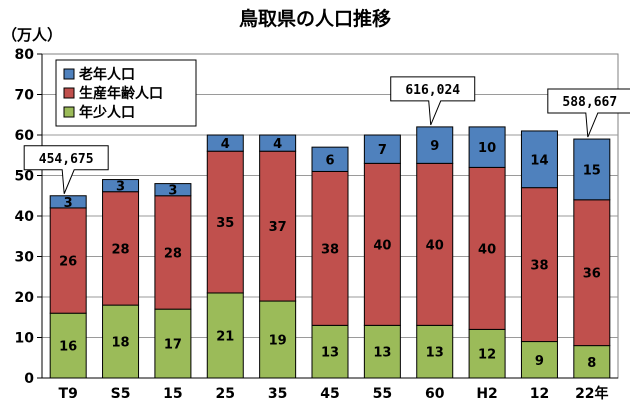 This screenshot has width=630, height=410. I want to click on data-label-s0-60-7: 13, so click(435, 353).